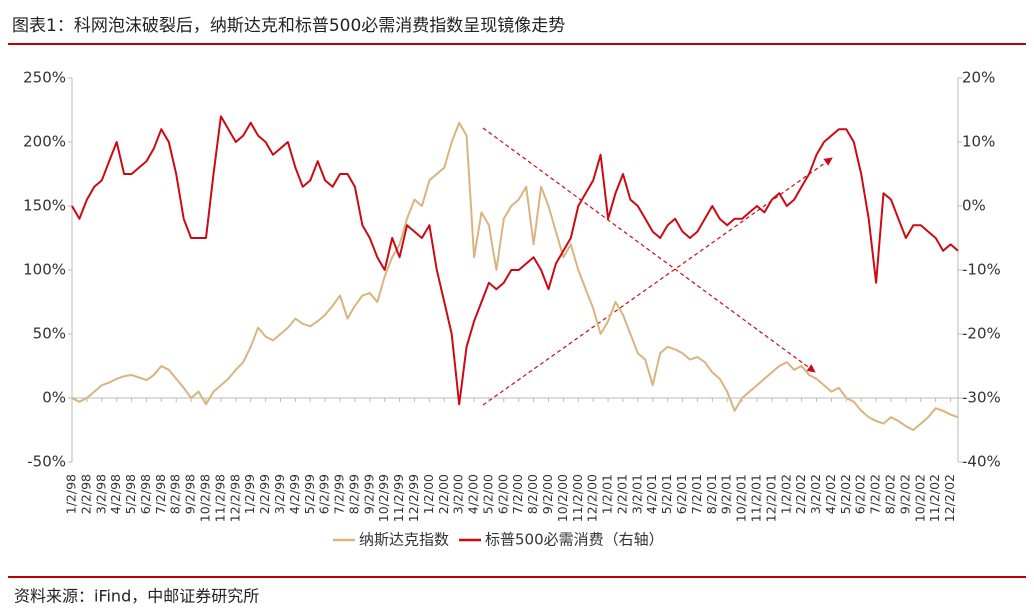  I want to click on x-tick-label: 6/2/00, so click(502, 494).